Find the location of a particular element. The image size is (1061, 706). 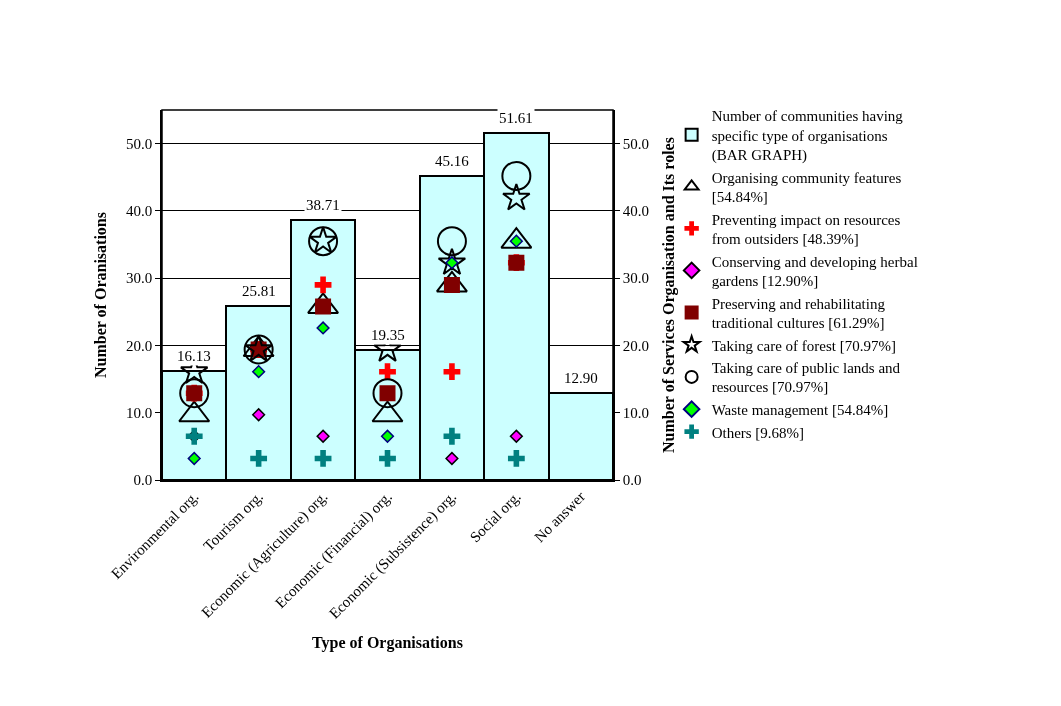

data-label: 51.61 is located at coordinates (516, 118).